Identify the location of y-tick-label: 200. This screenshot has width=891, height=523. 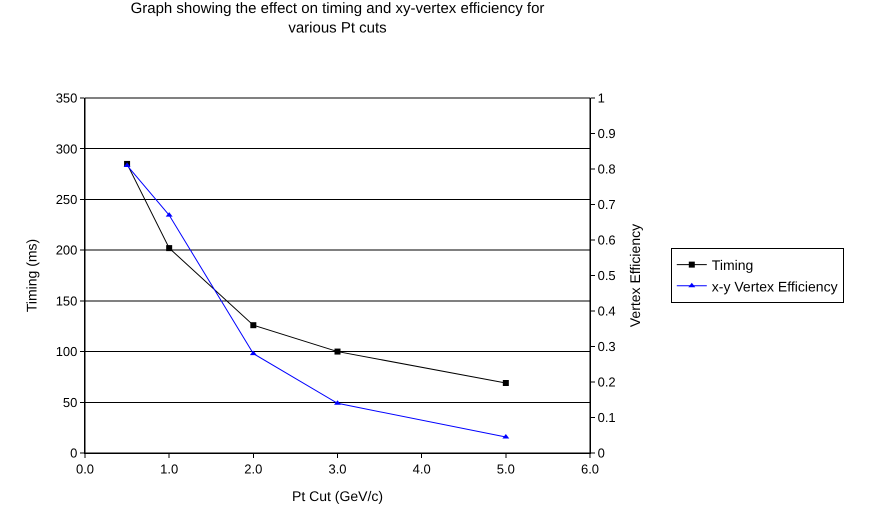
(67, 250).